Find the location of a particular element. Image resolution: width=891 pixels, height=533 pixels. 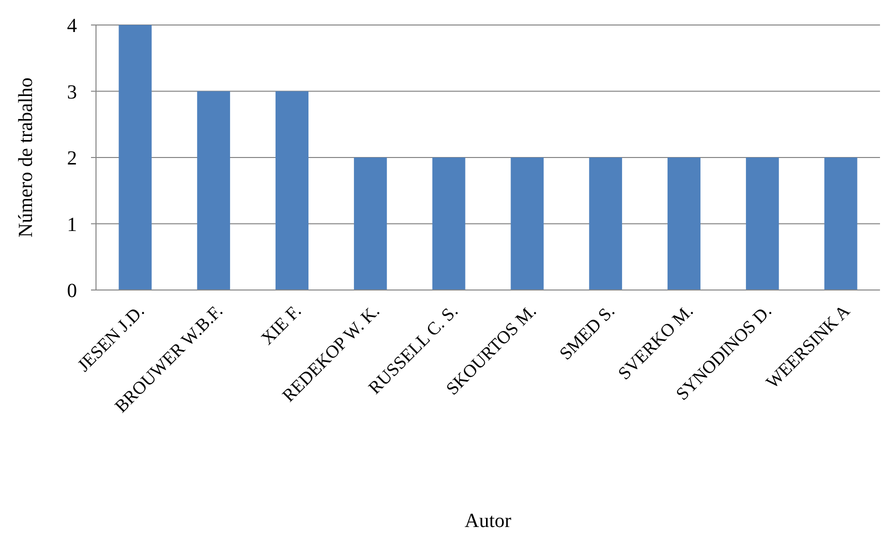

y-tick-label: 4 is located at coordinates (72, 26).